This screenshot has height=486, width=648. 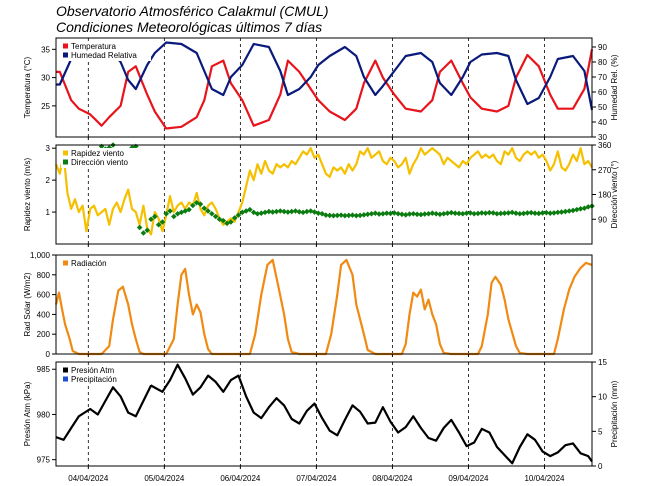 I want to click on x-tick-label: 09/04/2024, so click(x=468, y=478).